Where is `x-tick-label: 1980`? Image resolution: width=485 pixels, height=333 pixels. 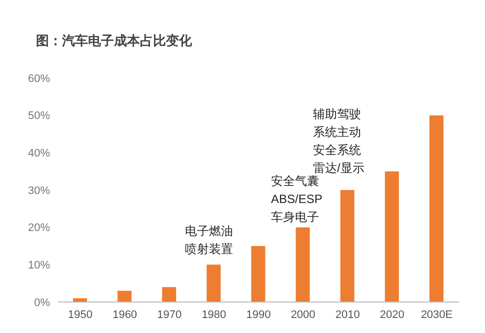 x-tick-label: 1980 is located at coordinates (214, 314).